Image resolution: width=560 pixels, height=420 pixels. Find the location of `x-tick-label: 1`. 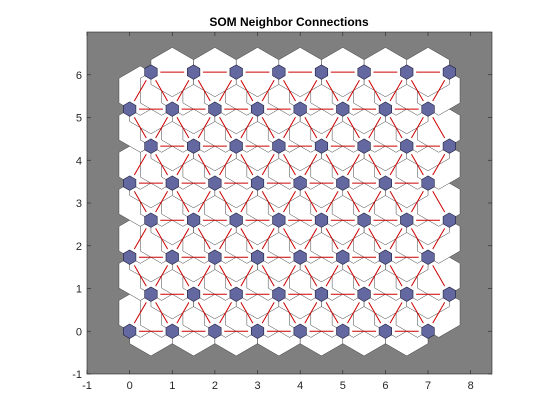

x-tick-label: 1 is located at coordinates (172, 386).